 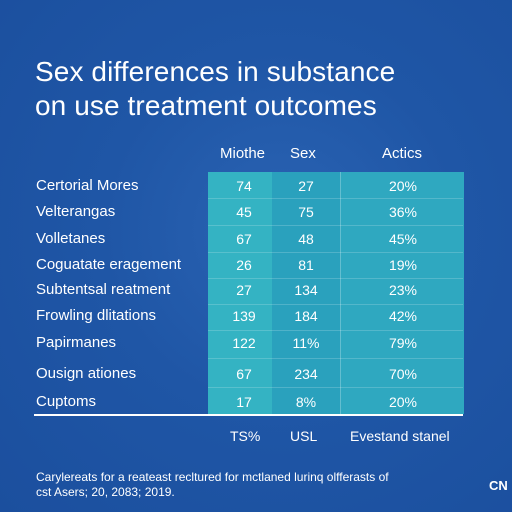 What do you see at coordinates (244, 186) in the screenshot?
I see `row-value-1: 74` at bounding box center [244, 186].